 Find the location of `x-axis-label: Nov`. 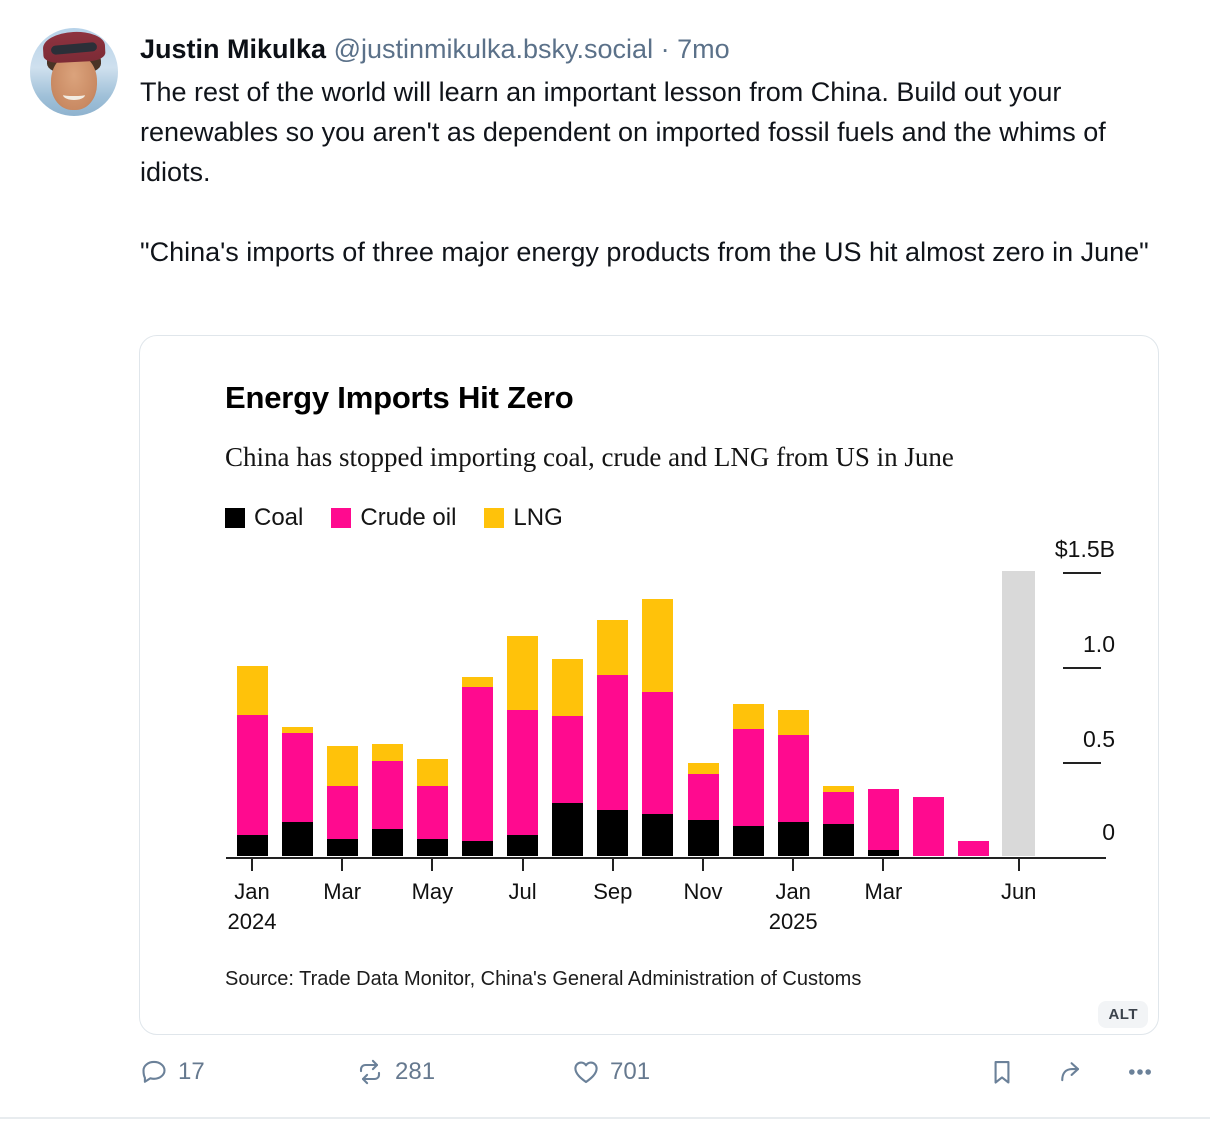

x-axis-label: Nov is located at coordinates (703, 891).